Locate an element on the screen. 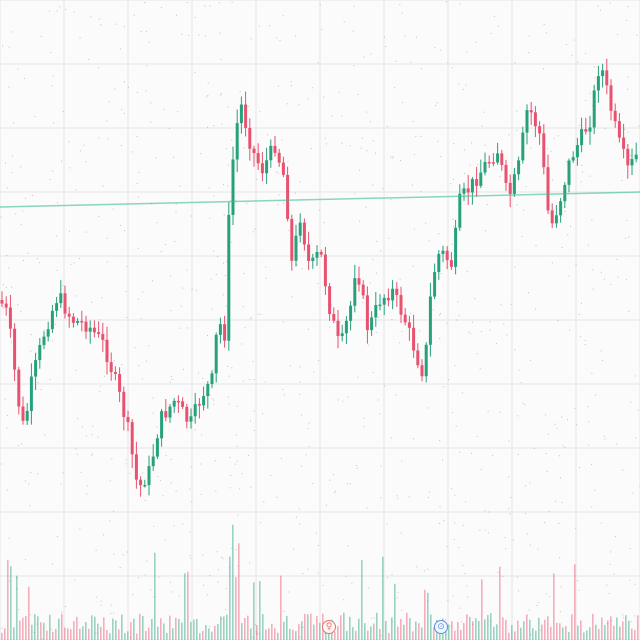  event-marker-icon: ⊙ is located at coordinates (441, 627).